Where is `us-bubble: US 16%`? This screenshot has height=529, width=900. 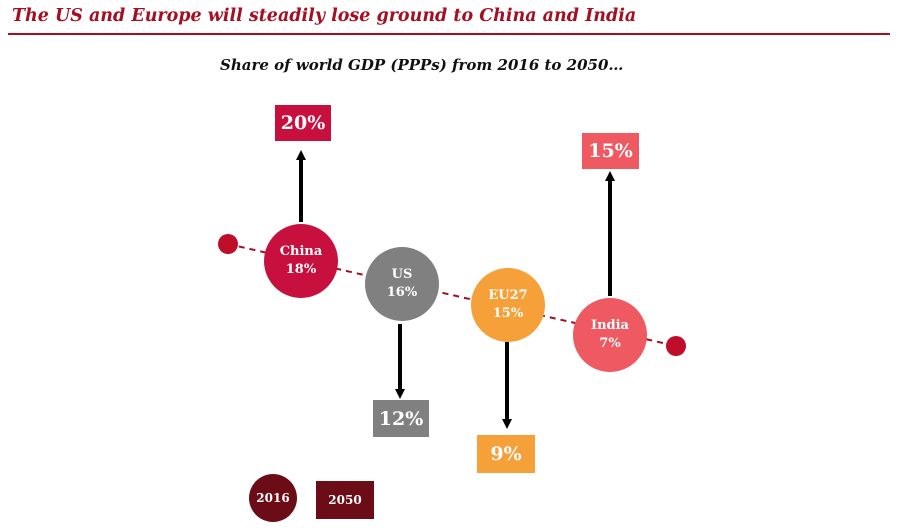
us-bubble: US 16% is located at coordinates (402, 284).